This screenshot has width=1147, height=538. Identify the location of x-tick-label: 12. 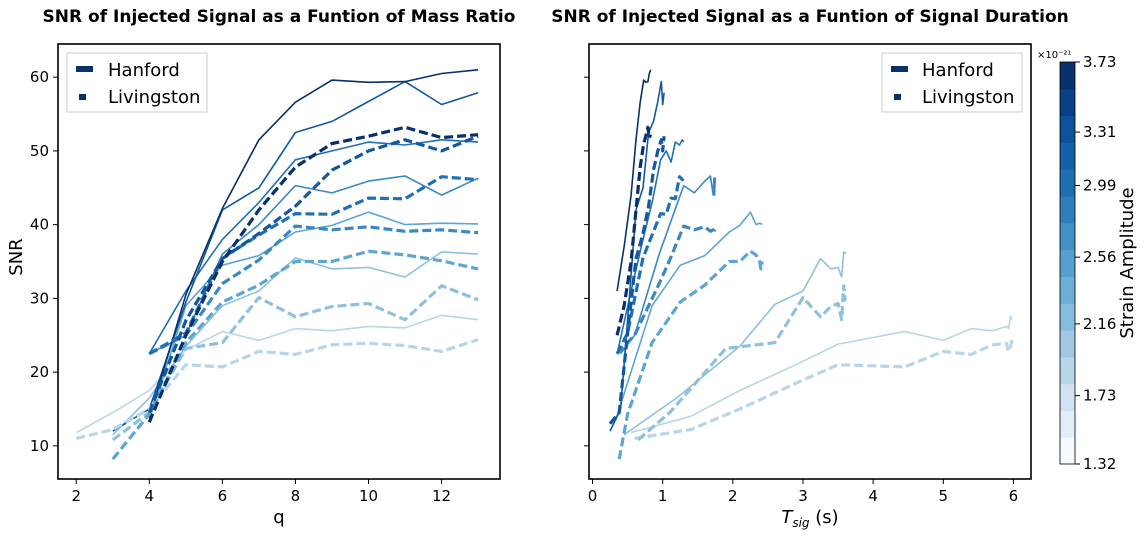
(441, 496).